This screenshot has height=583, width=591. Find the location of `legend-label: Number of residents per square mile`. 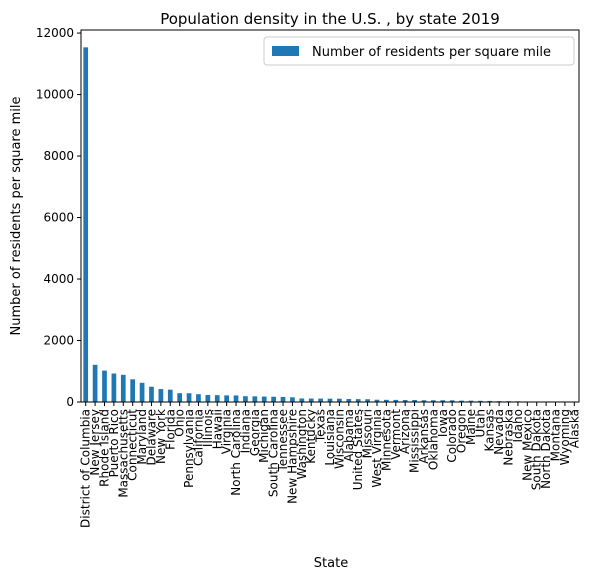

legend-label: Number of residents per square mile is located at coordinates (431, 52).